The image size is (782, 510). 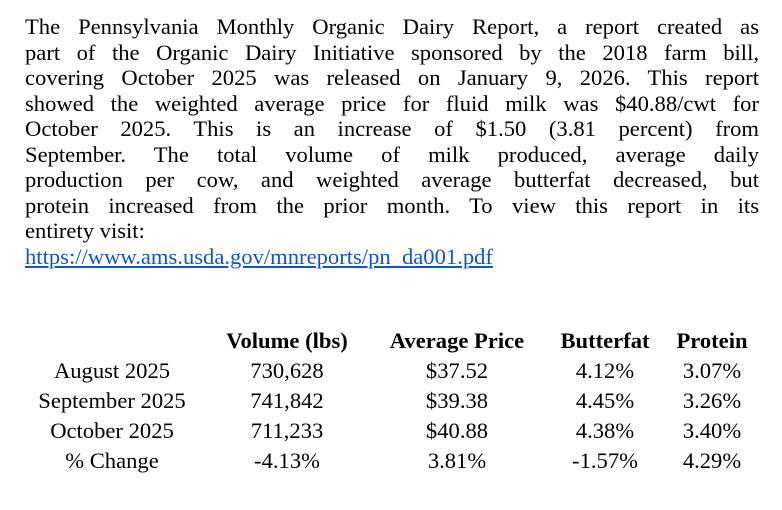 What do you see at coordinates (712, 400) in the screenshot?
I see `protein-cell: 3.26%` at bounding box center [712, 400].